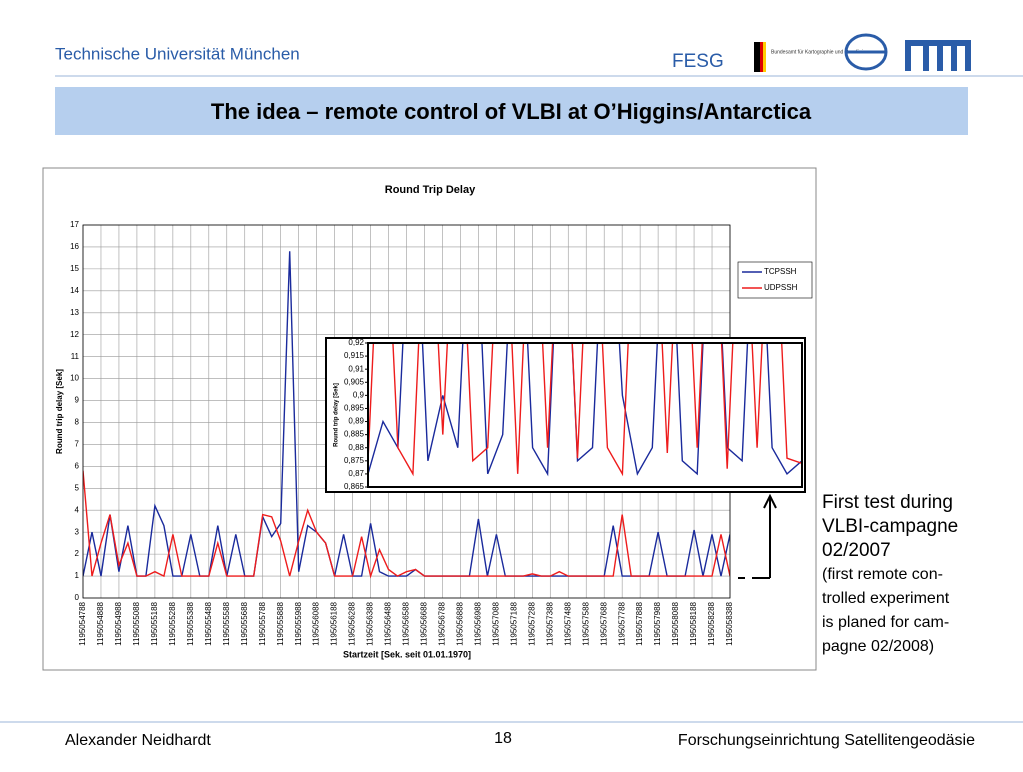 This screenshot has height=772, width=1023. What do you see at coordinates (77, 422) in the screenshot?
I see `y-tick-label: 8` at bounding box center [77, 422].